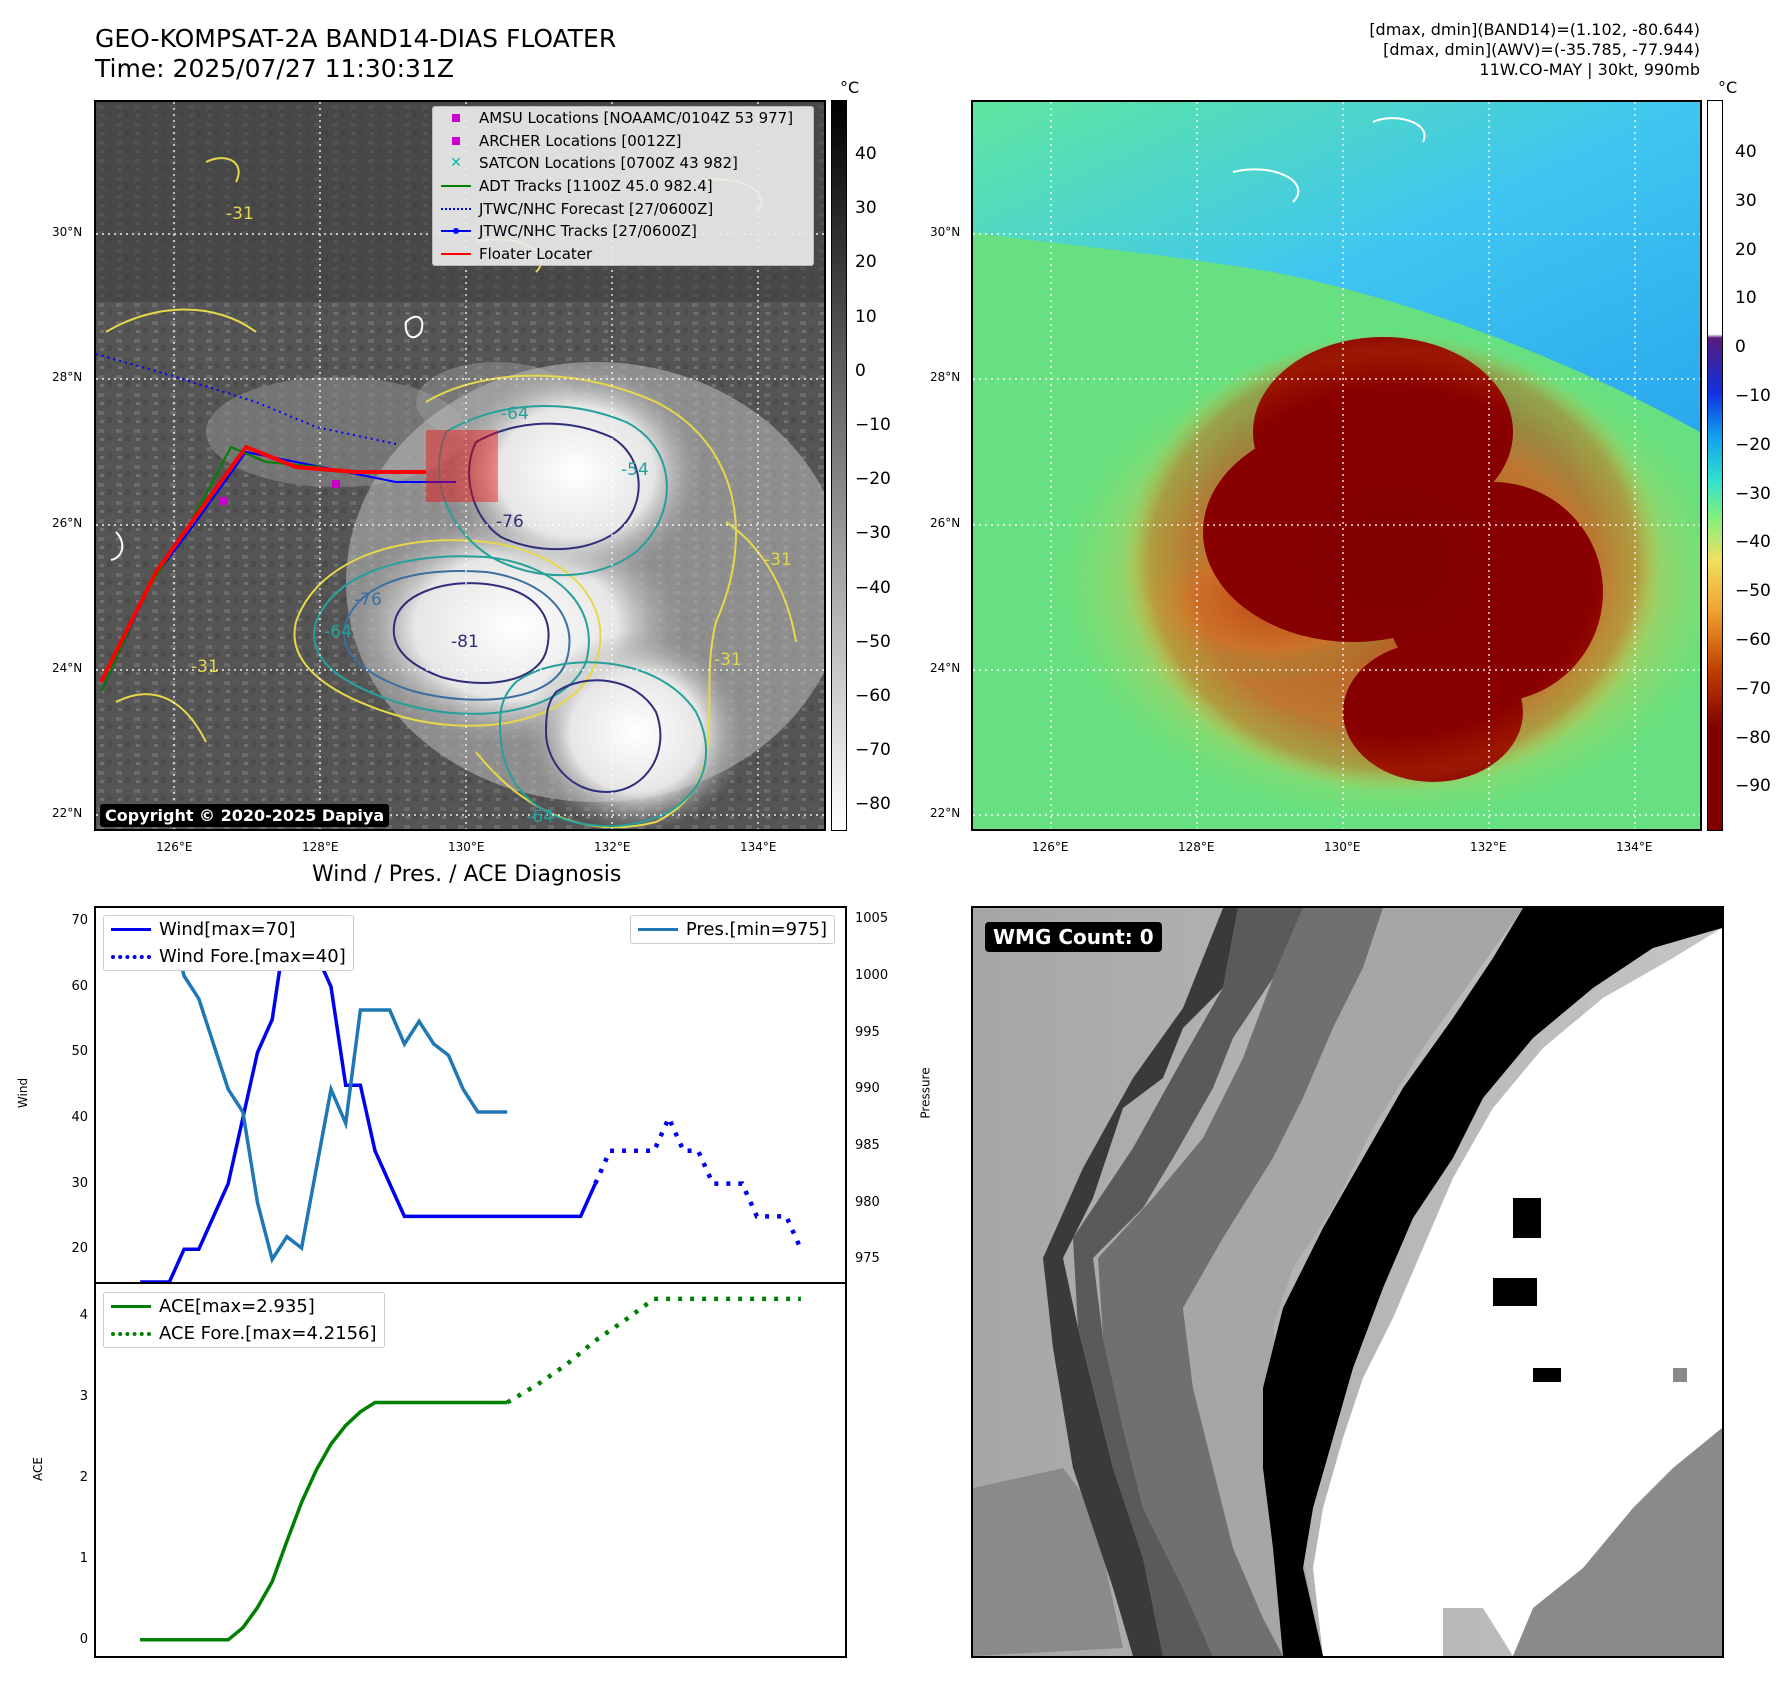 The width and height of the screenshot is (1788, 1690). Describe the element at coordinates (324, 1090) in the screenshot. I see `pressure-series-line` at that location.